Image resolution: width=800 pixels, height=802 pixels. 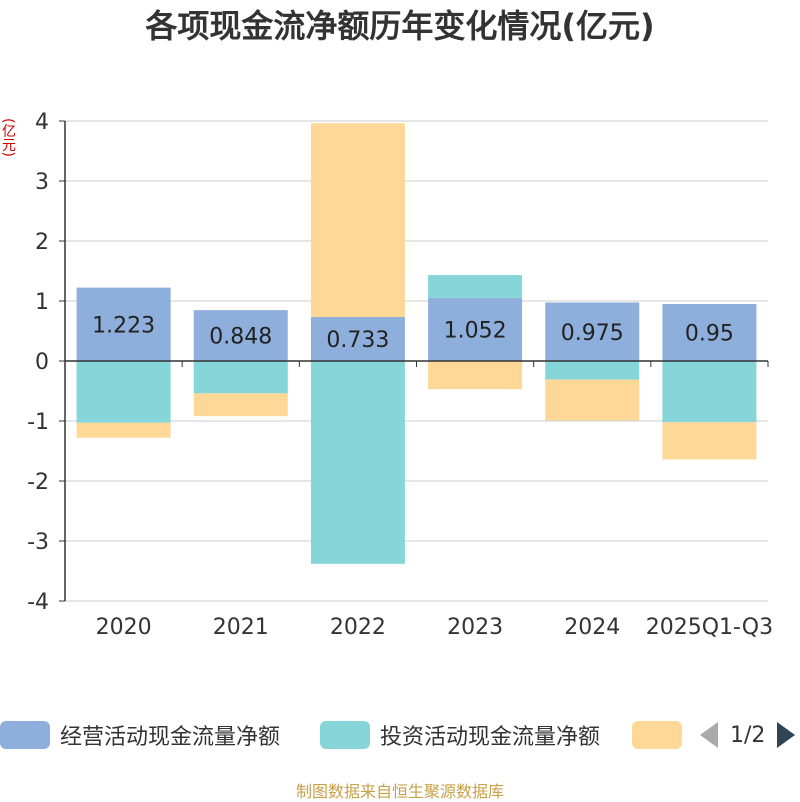 What do you see at coordinates (399, 791) in the screenshot?
I see `data-source-note: 制图数据来自恒生聚源数据库` at bounding box center [399, 791].